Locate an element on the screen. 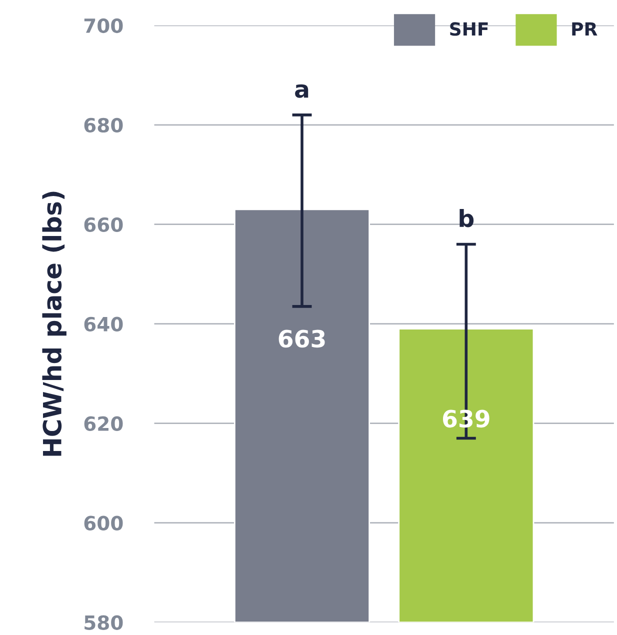 Image resolution: width=617 pixels, height=635 pixels. legend-label: SHF is located at coordinates (469, 29).